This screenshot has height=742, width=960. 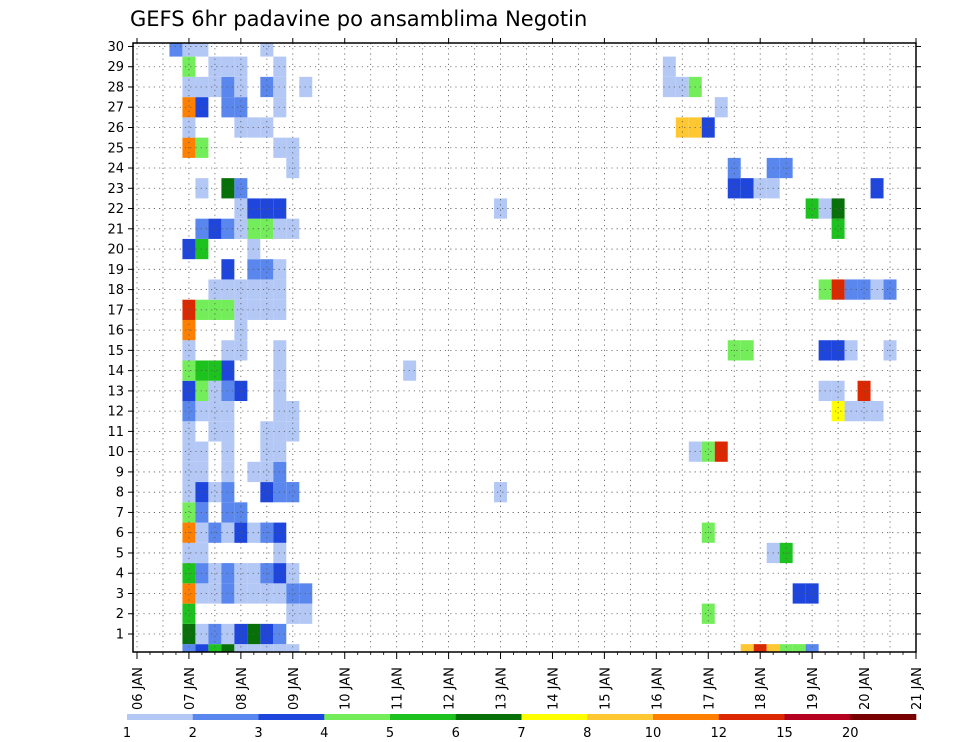 What do you see at coordinates (127, 733) in the screenshot?
I see `colorbar-label: 1` at bounding box center [127, 733].